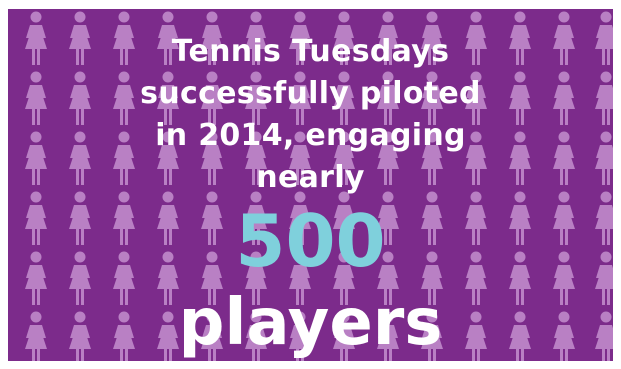  What do you see at coordinates (310, 241) in the screenshot?
I see `highlight-number: 500` at bounding box center [310, 241].